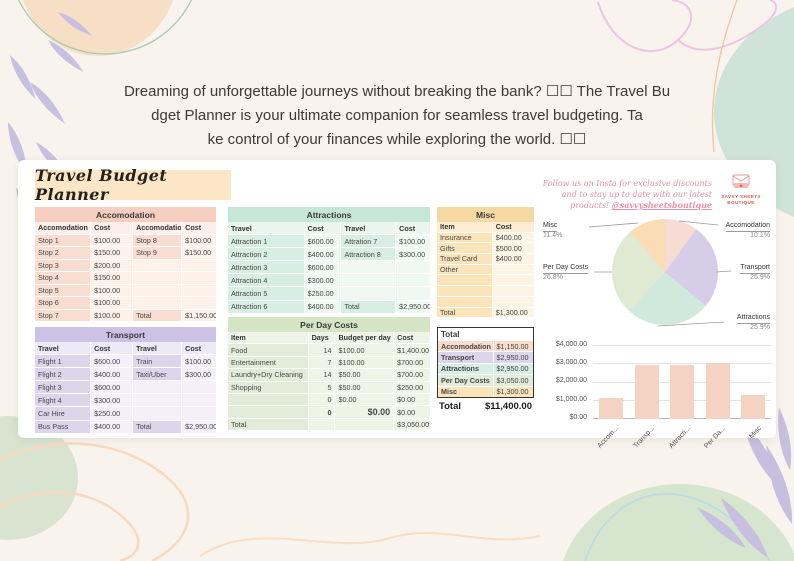  I want to click on table-cell: Attraction 1, so click(266, 241).